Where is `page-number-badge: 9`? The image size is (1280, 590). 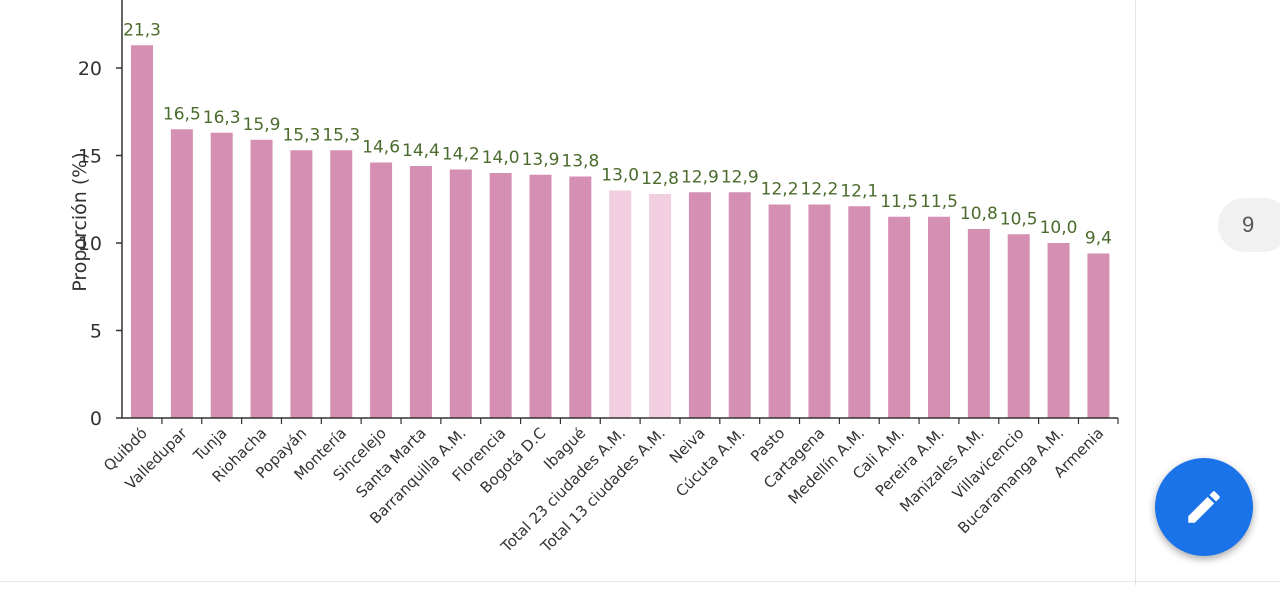
page-number-badge: 9 is located at coordinates (1249, 225).